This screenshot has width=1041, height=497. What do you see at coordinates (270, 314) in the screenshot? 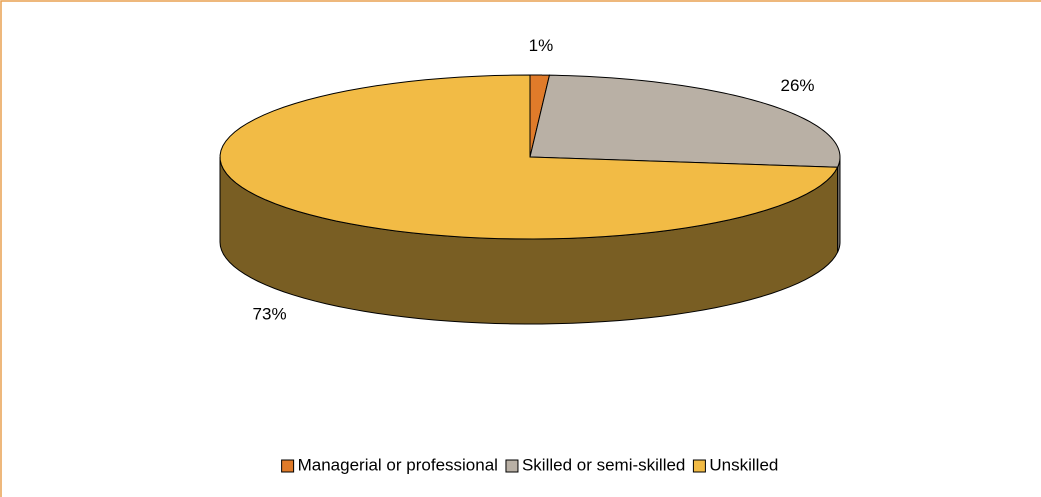
I see `data-label: 73%` at bounding box center [270, 314].